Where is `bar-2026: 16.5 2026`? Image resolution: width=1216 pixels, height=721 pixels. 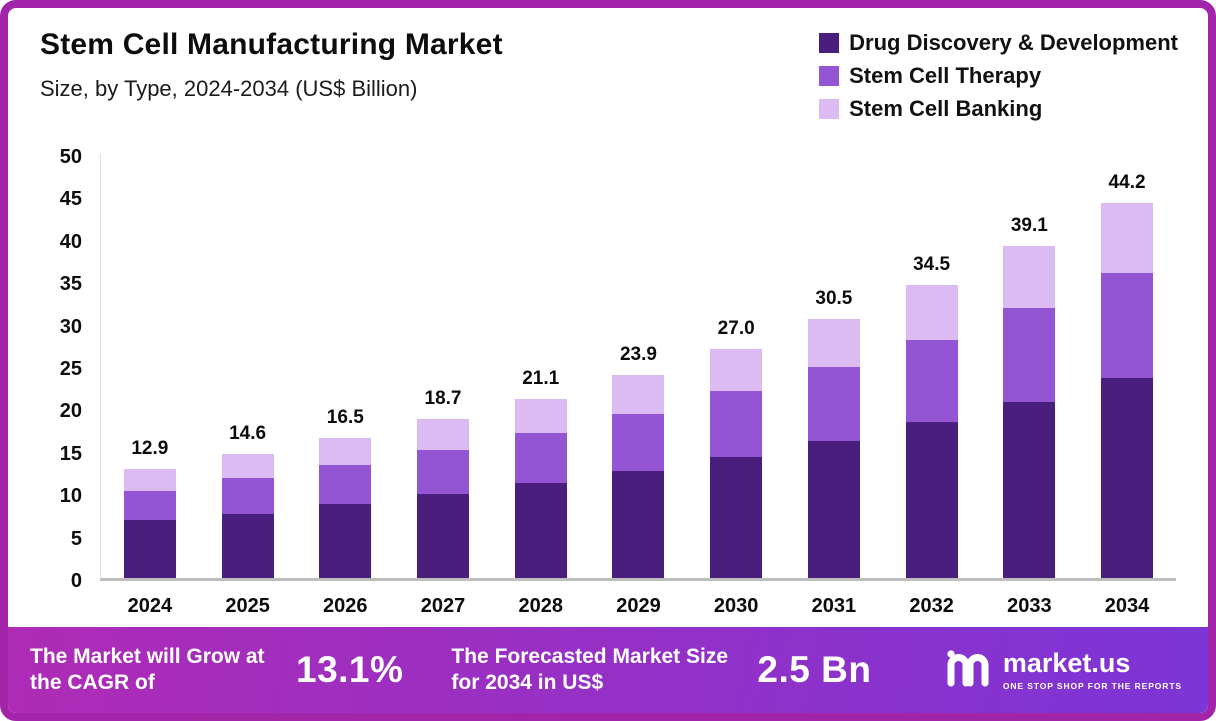
bar-2026: 16.5 2026 is located at coordinates (345, 385).